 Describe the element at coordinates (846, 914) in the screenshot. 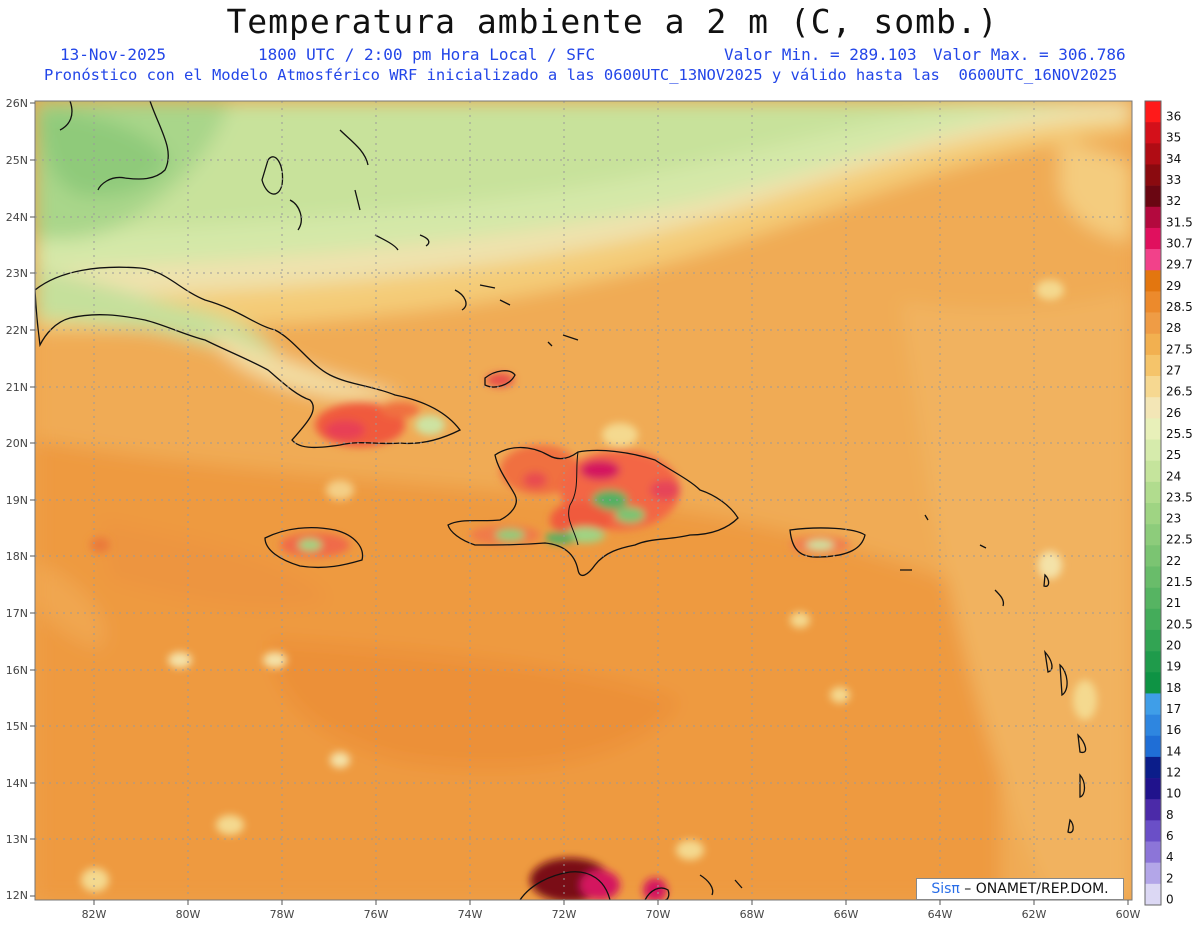

I see `lon-label: 66W` at that location.